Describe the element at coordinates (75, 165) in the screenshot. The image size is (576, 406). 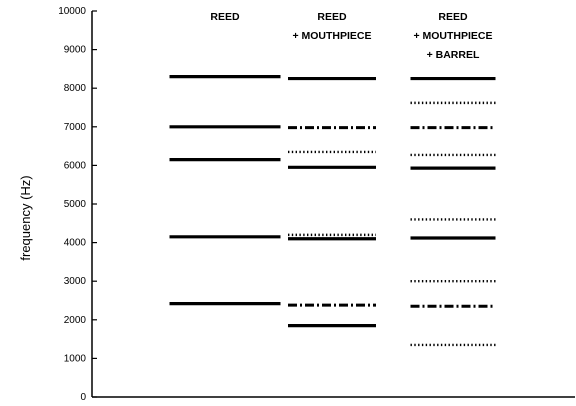
I see `y-axis-tick-label: 6000` at that location.